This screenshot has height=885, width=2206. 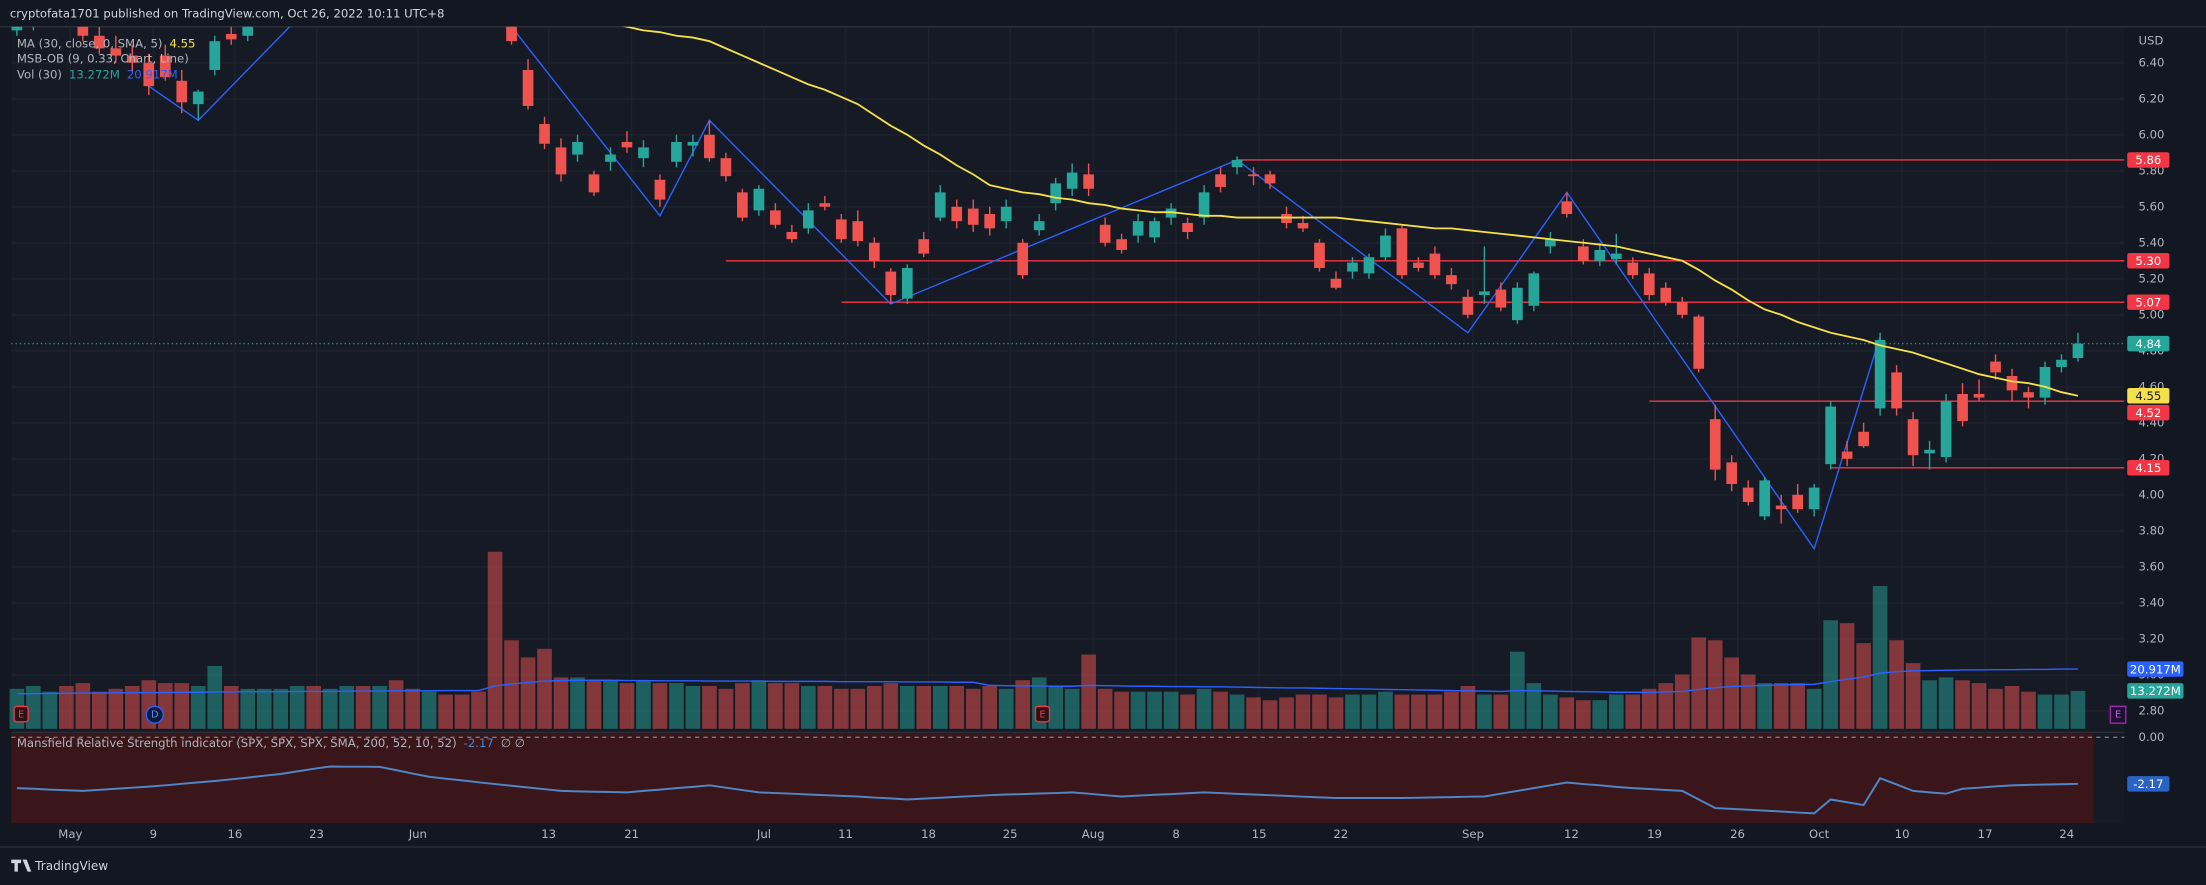 What do you see at coordinates (1985, 834) in the screenshot?
I see `x-tick-label: 17` at bounding box center [1985, 834].